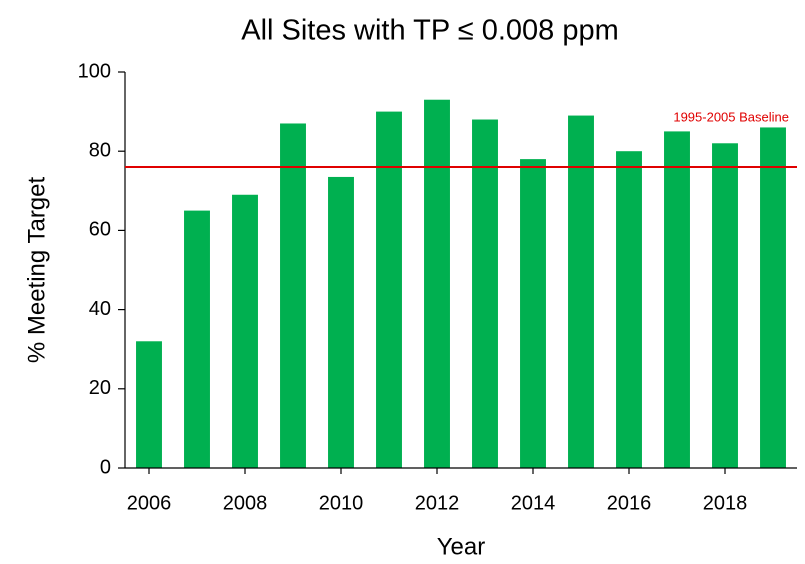 The height and width of the screenshot is (564, 805). I want to click on x-tick-label: 2006, so click(149, 503).